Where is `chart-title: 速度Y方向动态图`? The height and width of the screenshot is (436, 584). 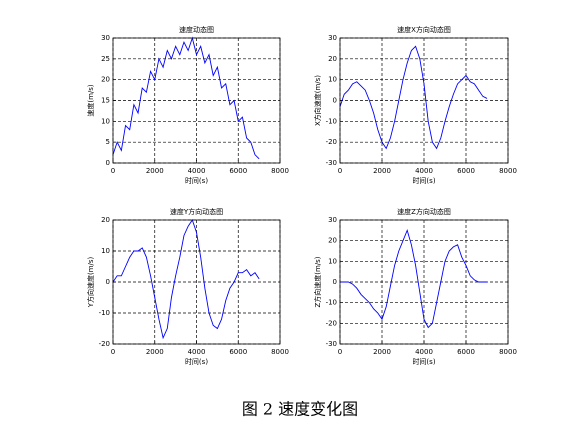 chart-title: 速度Y方向动态图 is located at coordinates (196, 211).